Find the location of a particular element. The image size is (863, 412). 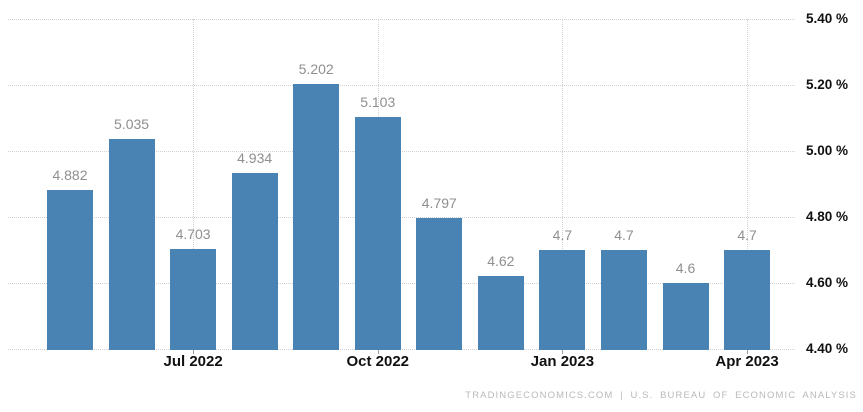

y-axis-tick-label: 5.00 % is located at coordinates (827, 150).